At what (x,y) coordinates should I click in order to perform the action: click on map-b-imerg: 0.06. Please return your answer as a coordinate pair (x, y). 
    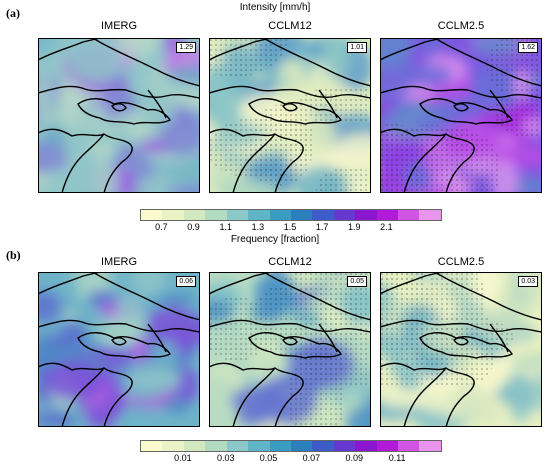
    Looking at the image, I should click on (119, 349).